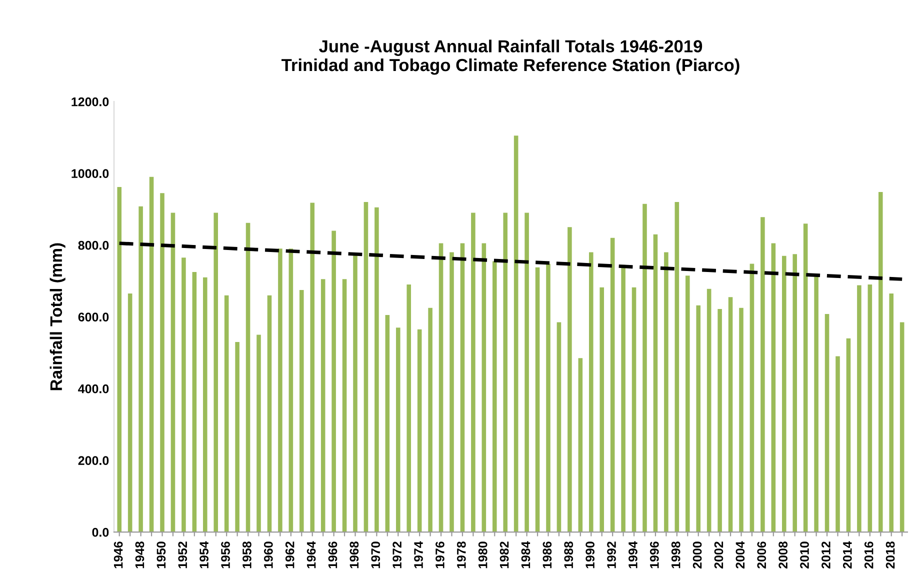 Image resolution: width=912 pixels, height=574 pixels. Describe the element at coordinates (100, 532) in the screenshot. I see `y-tick-label: 0.0` at that location.